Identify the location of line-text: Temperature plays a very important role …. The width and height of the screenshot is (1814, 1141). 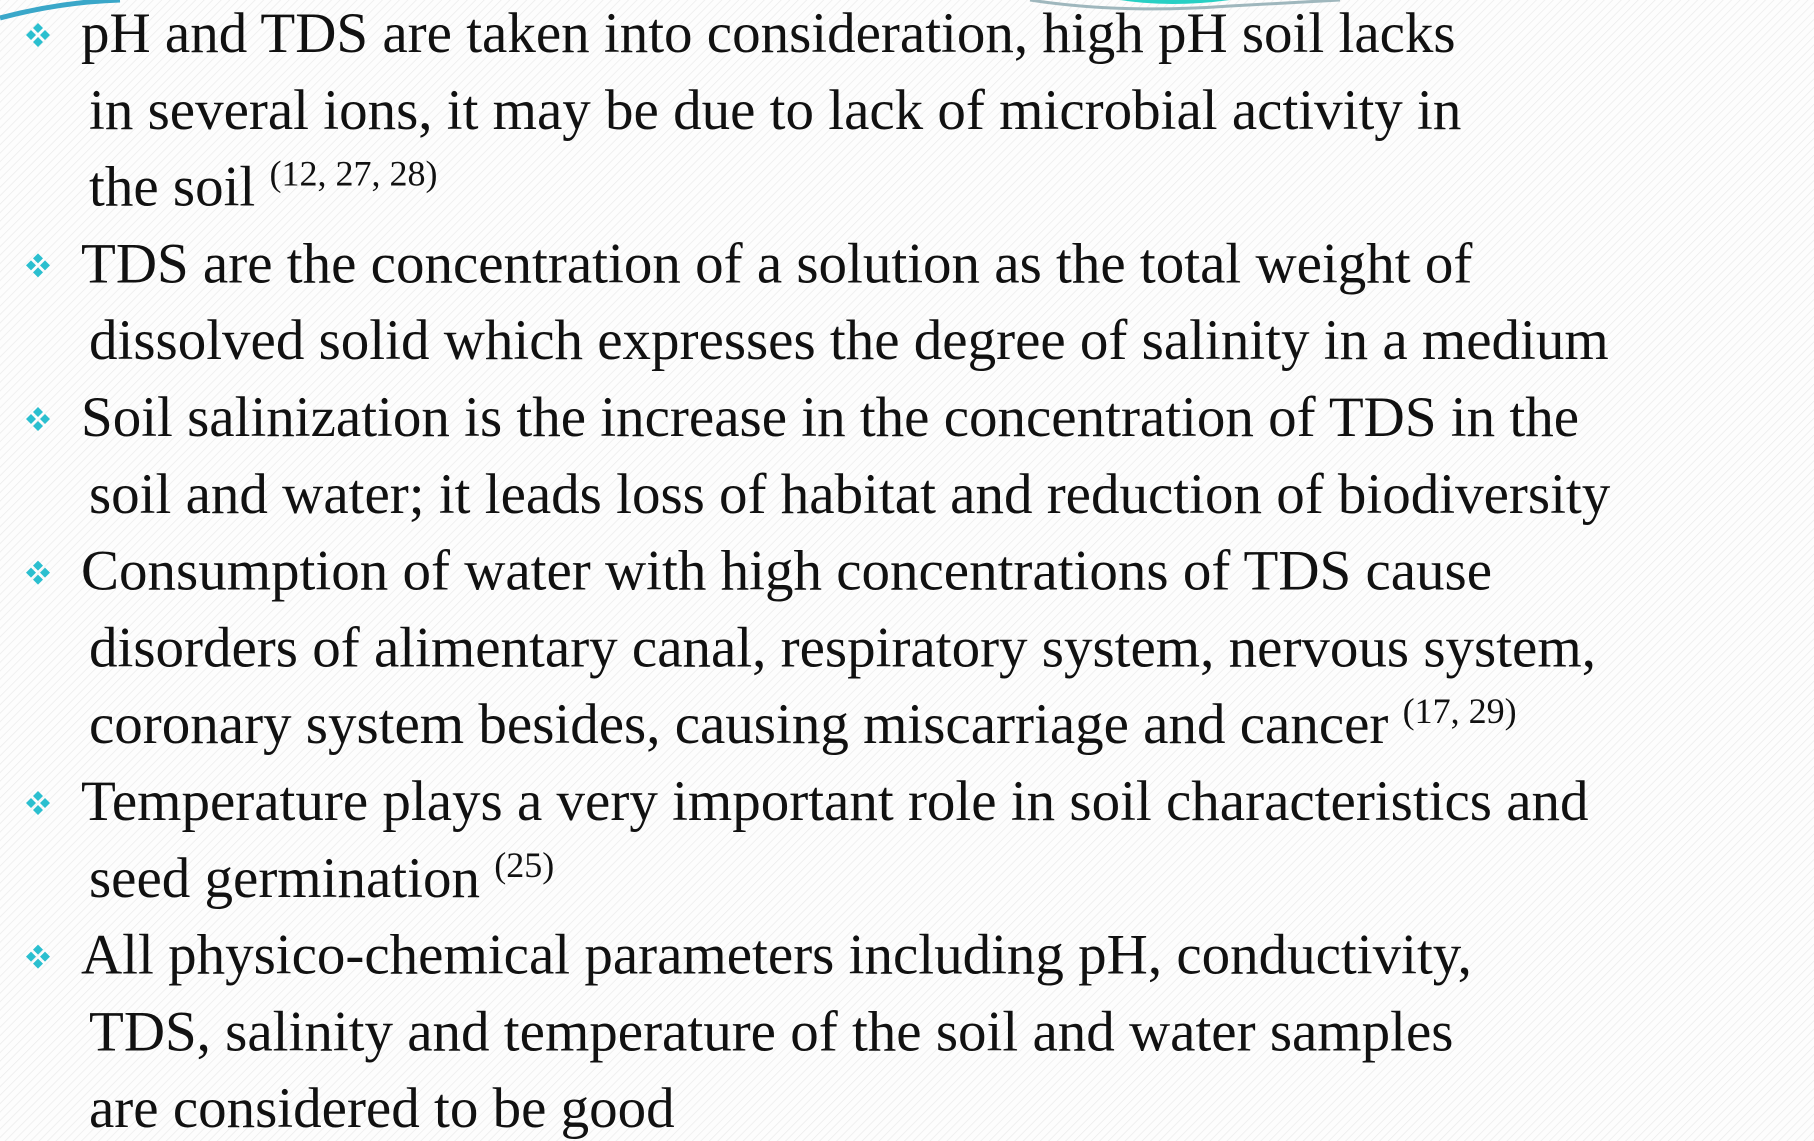
(835, 801).